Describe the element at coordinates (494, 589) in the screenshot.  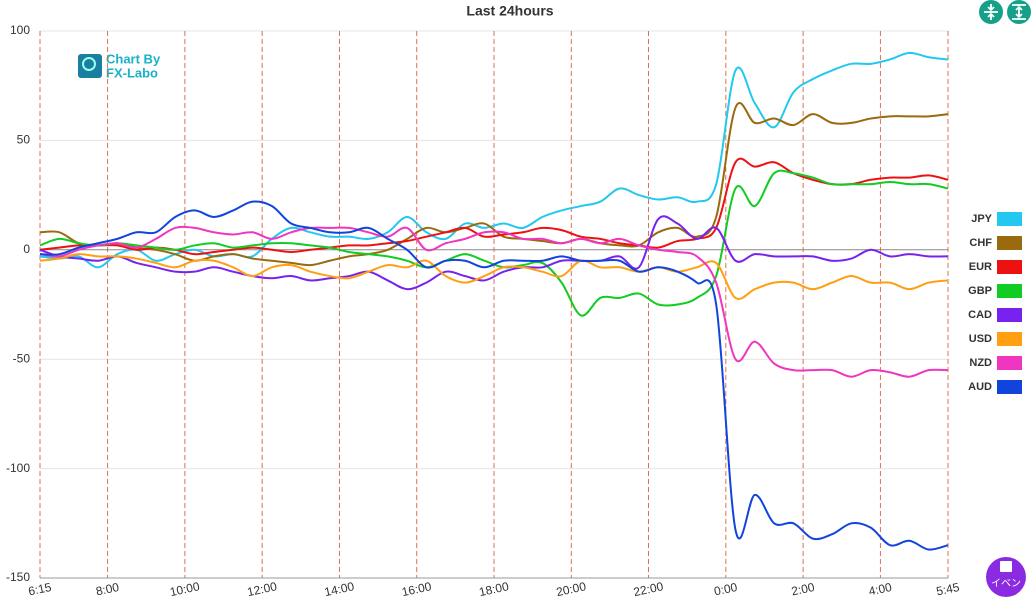
I see `x-tick-label: 18:00` at that location.